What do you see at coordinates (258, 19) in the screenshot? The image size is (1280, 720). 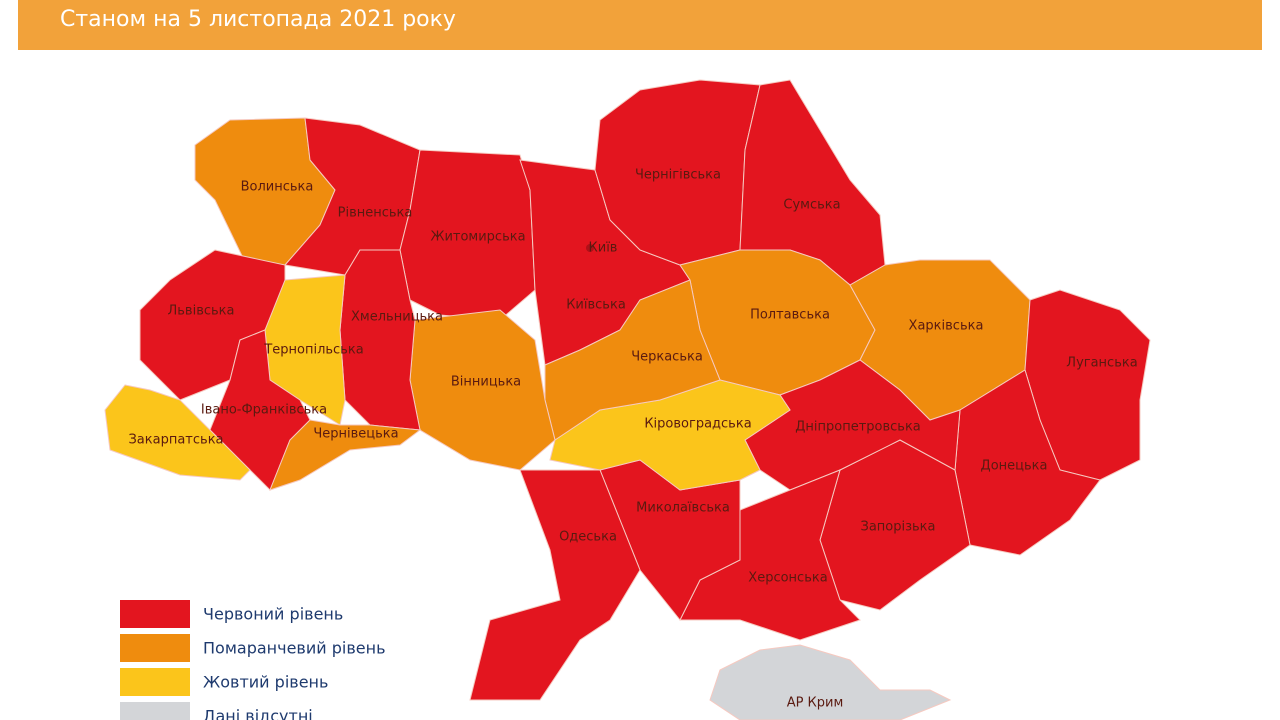 I see `subtitle: Станом на 5 листопада 2021 року` at bounding box center [258, 19].